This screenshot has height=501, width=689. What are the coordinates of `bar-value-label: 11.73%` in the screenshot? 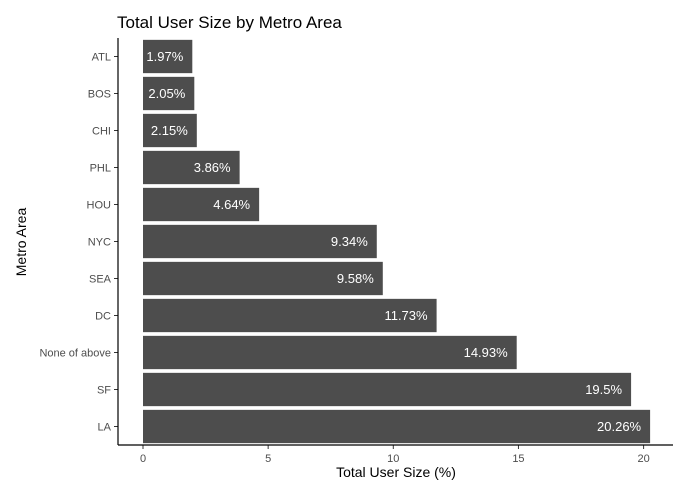 It's located at (406, 315).